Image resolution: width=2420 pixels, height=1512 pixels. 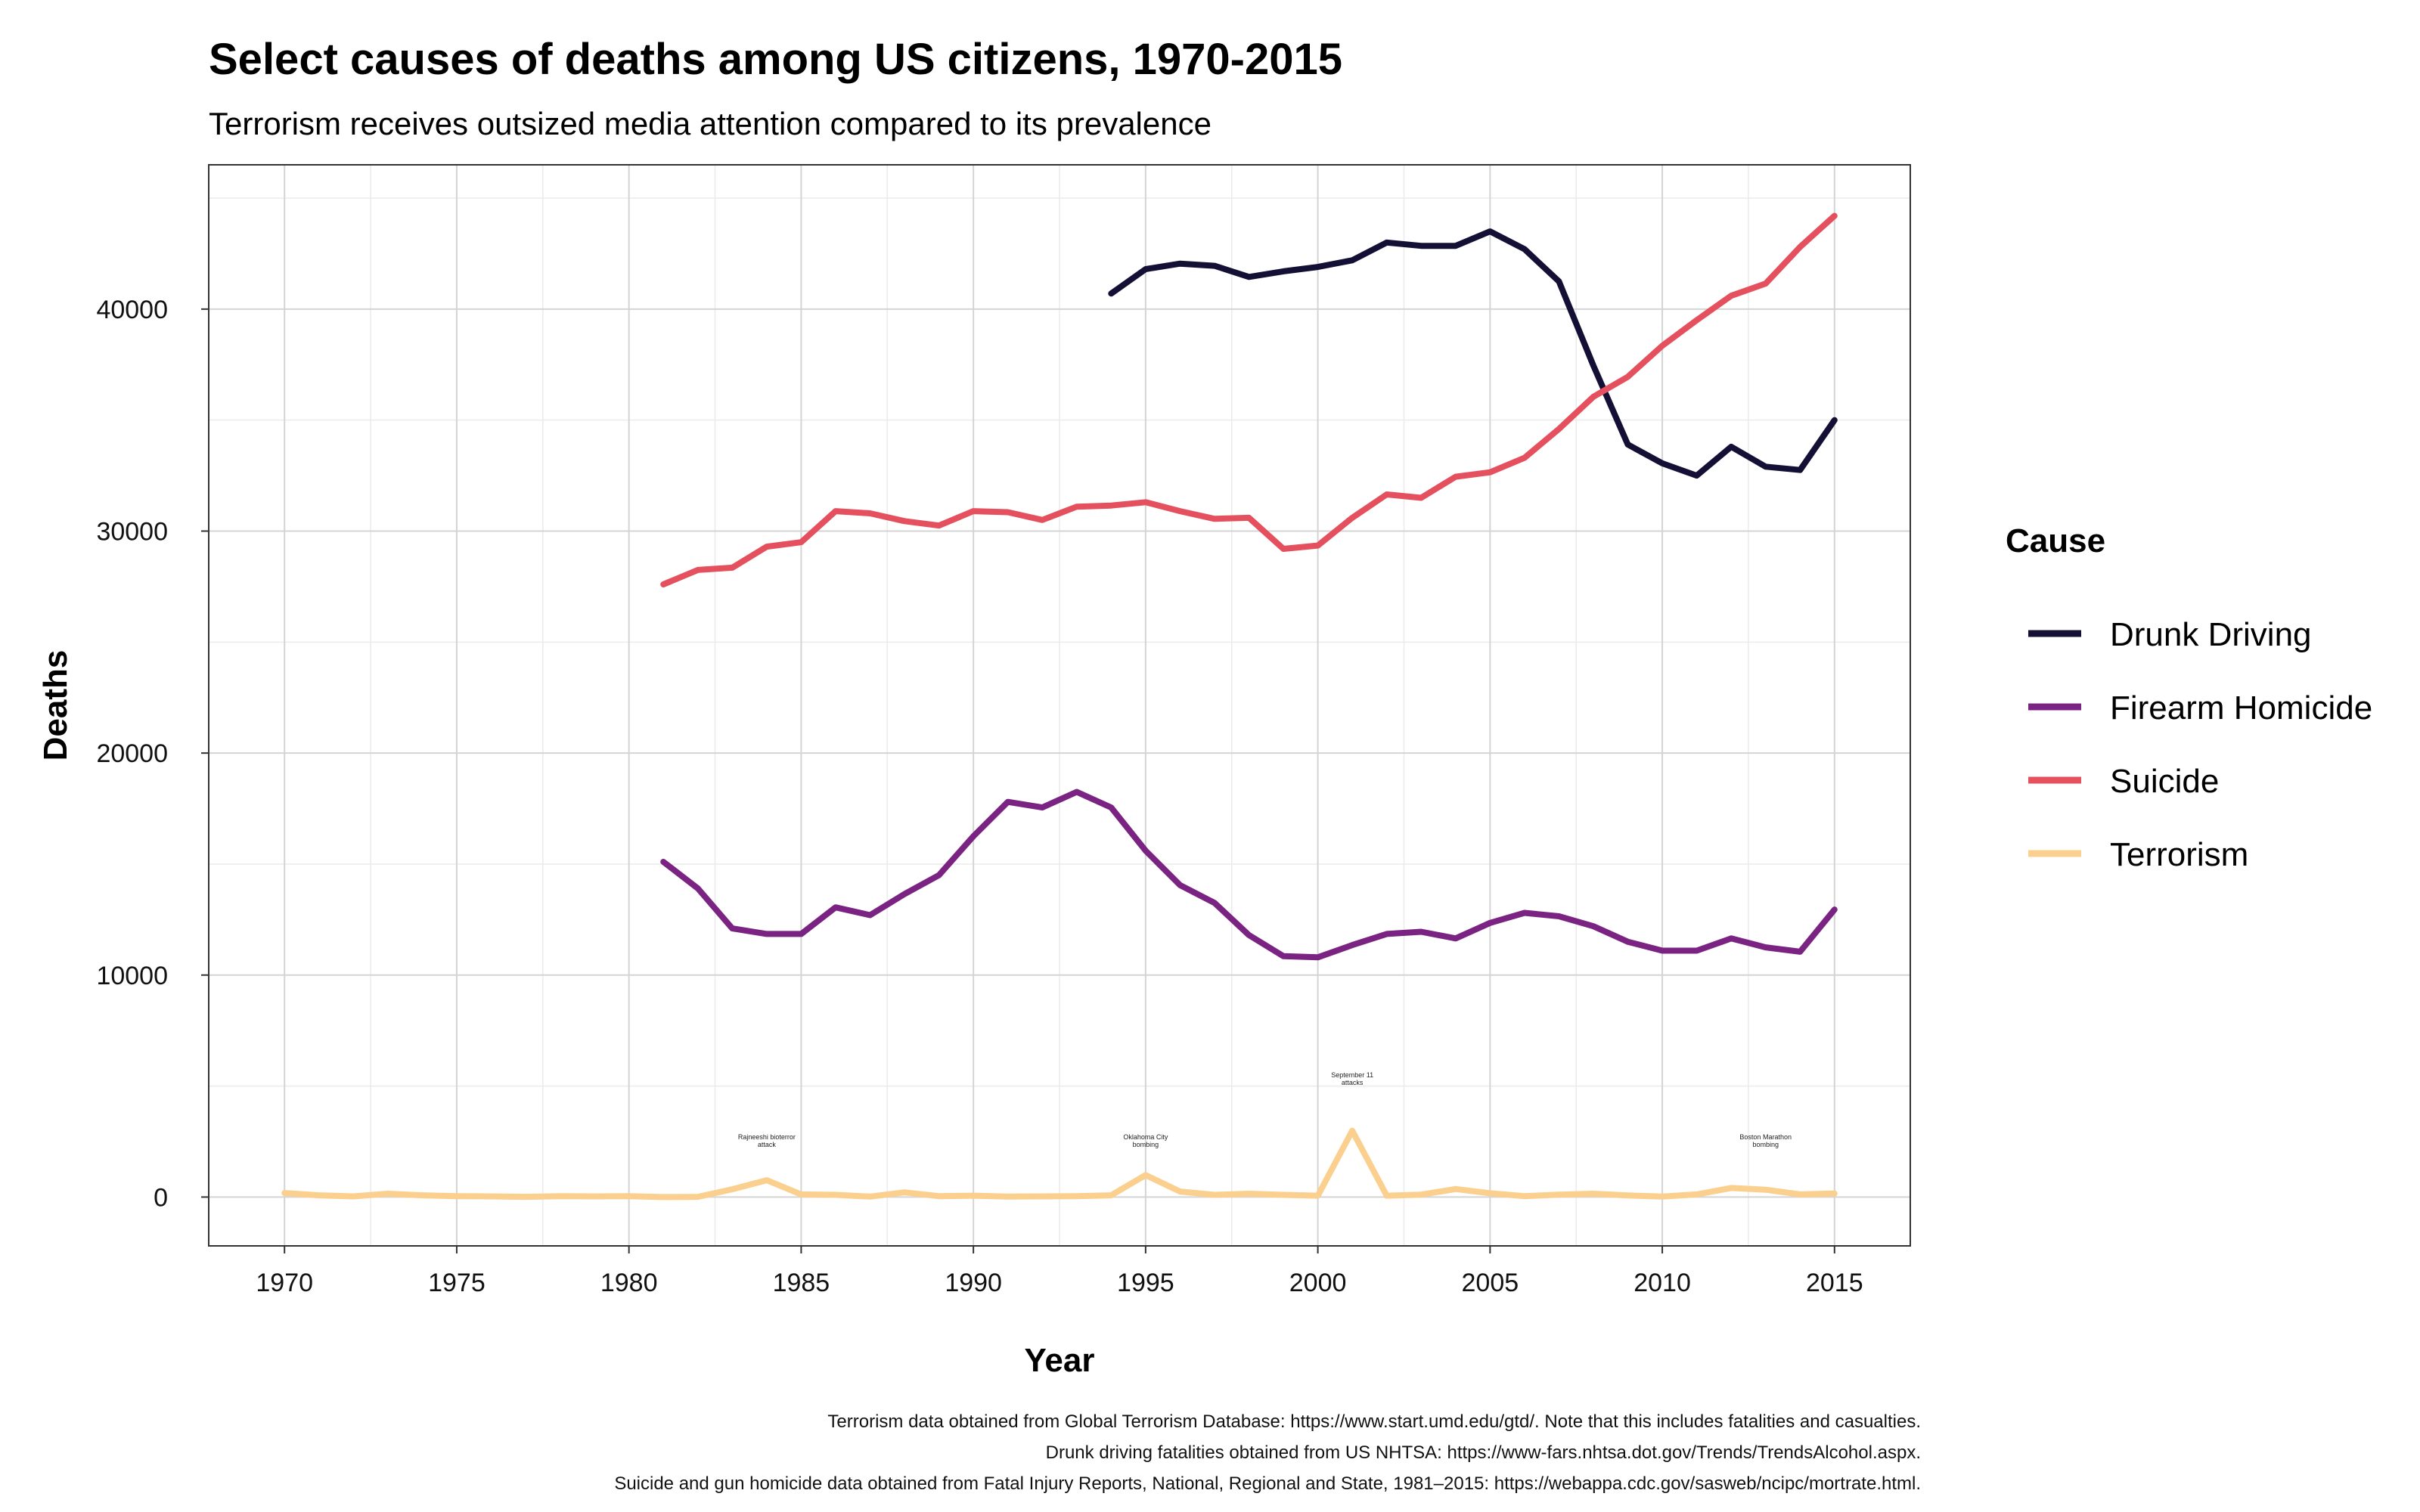 I want to click on x-tick-label: 1975, so click(x=457, y=1283).